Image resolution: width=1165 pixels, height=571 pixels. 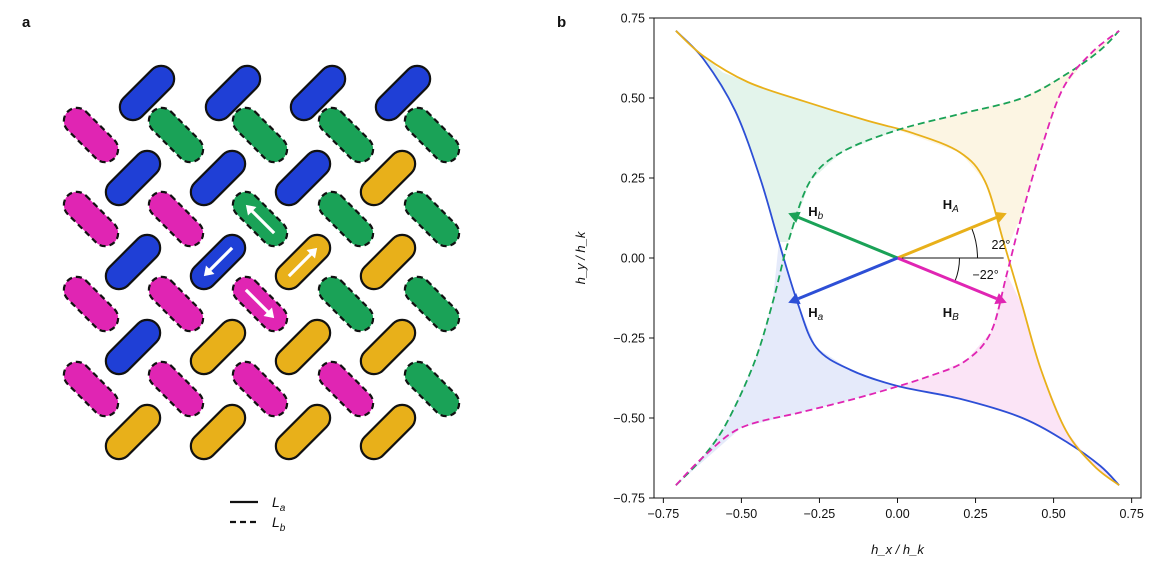 I want to click on vector-HA, so click(x=947, y=237).